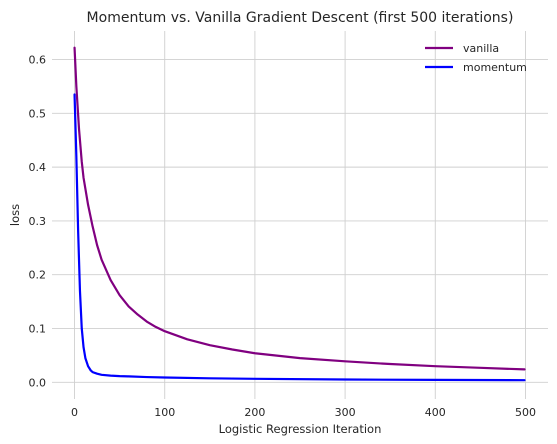 The width and height of the screenshot is (557, 444). Describe the element at coordinates (38, 329) in the screenshot. I see `y-tick-label: 0.1` at that location.